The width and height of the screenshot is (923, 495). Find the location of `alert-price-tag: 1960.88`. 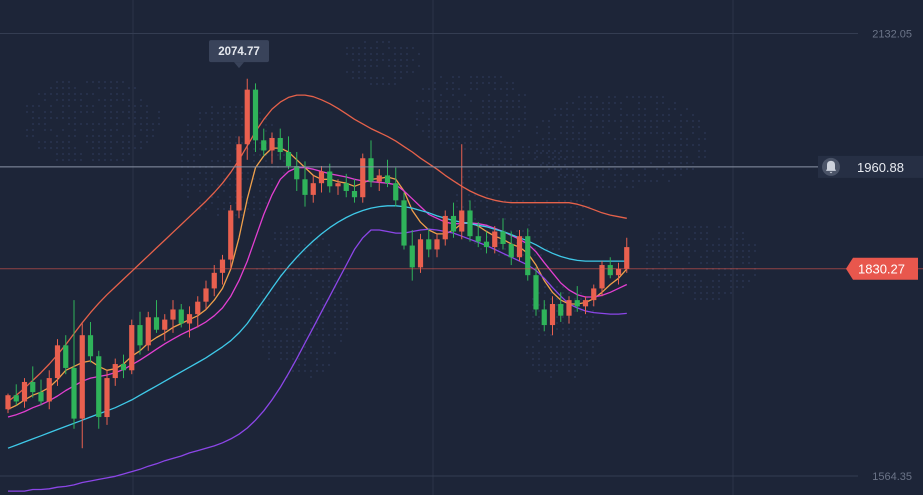

alert-price-tag: 1960.88 is located at coordinates (870, 166).